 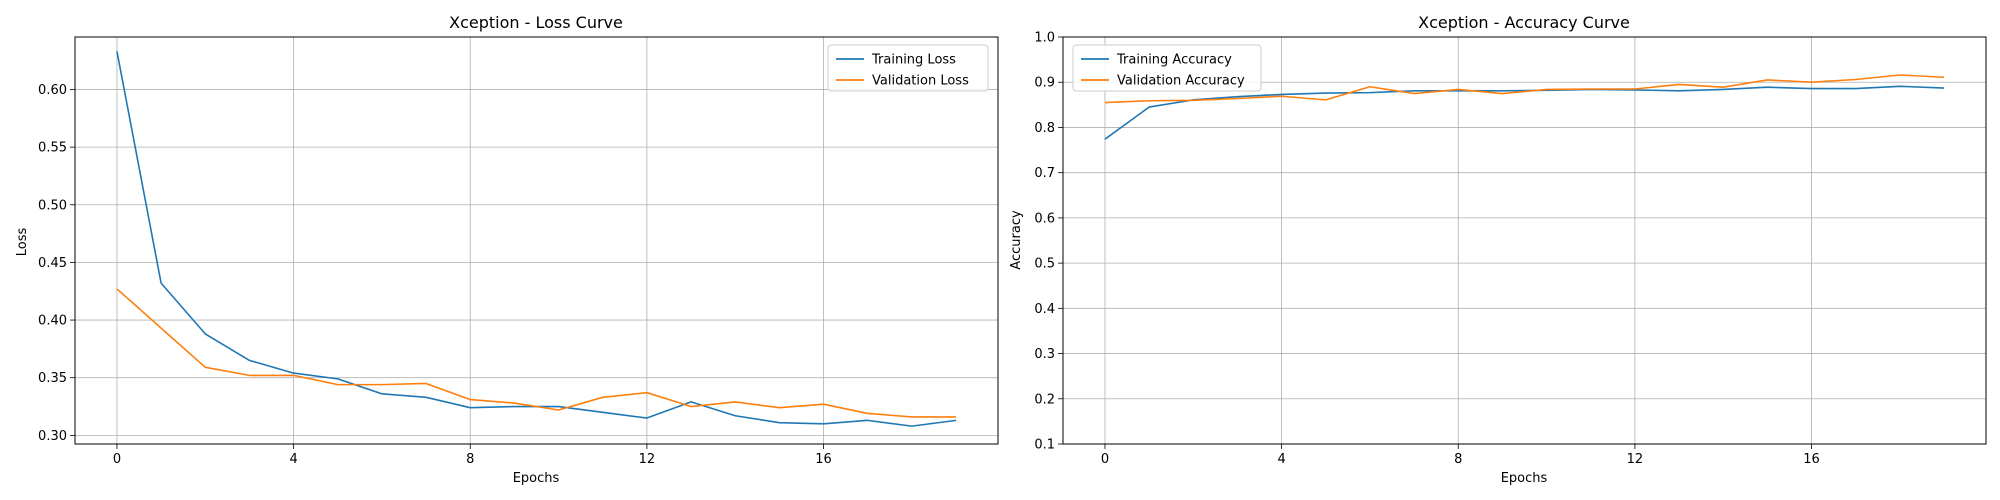 What do you see at coordinates (52, 378) in the screenshot?
I see `loss-ytick-label-1: 0.35` at bounding box center [52, 378].